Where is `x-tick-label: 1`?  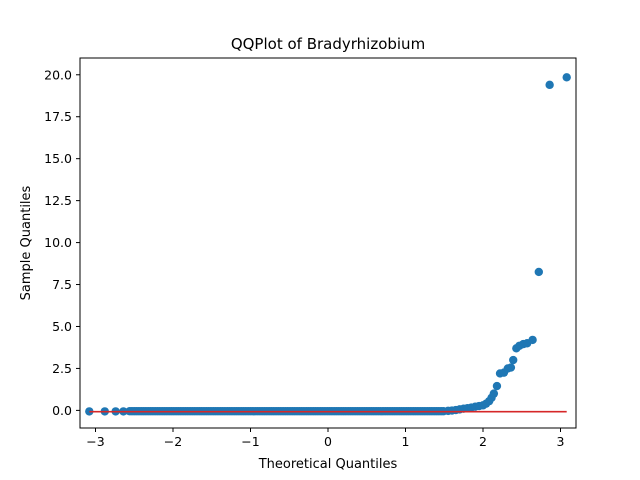
x-tick-label: 1 is located at coordinates (406, 441).